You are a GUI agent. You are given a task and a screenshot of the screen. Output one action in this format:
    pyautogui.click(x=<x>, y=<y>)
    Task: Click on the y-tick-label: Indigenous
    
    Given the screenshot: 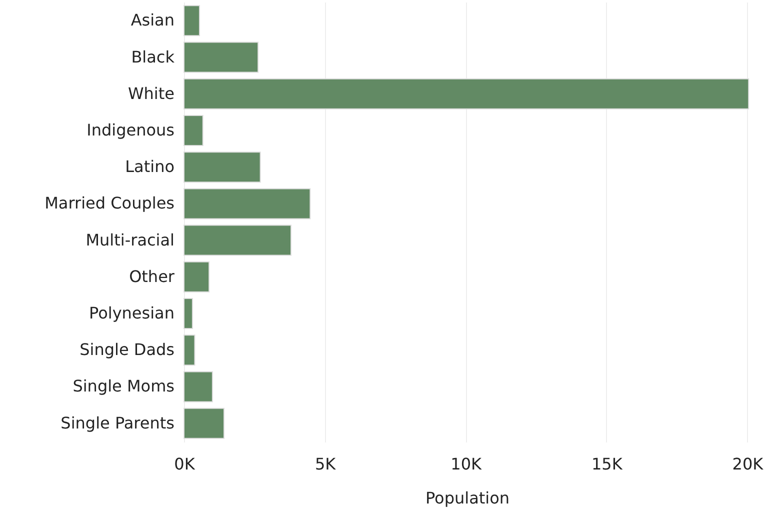 What is the action you would take?
    pyautogui.click(x=130, y=130)
    